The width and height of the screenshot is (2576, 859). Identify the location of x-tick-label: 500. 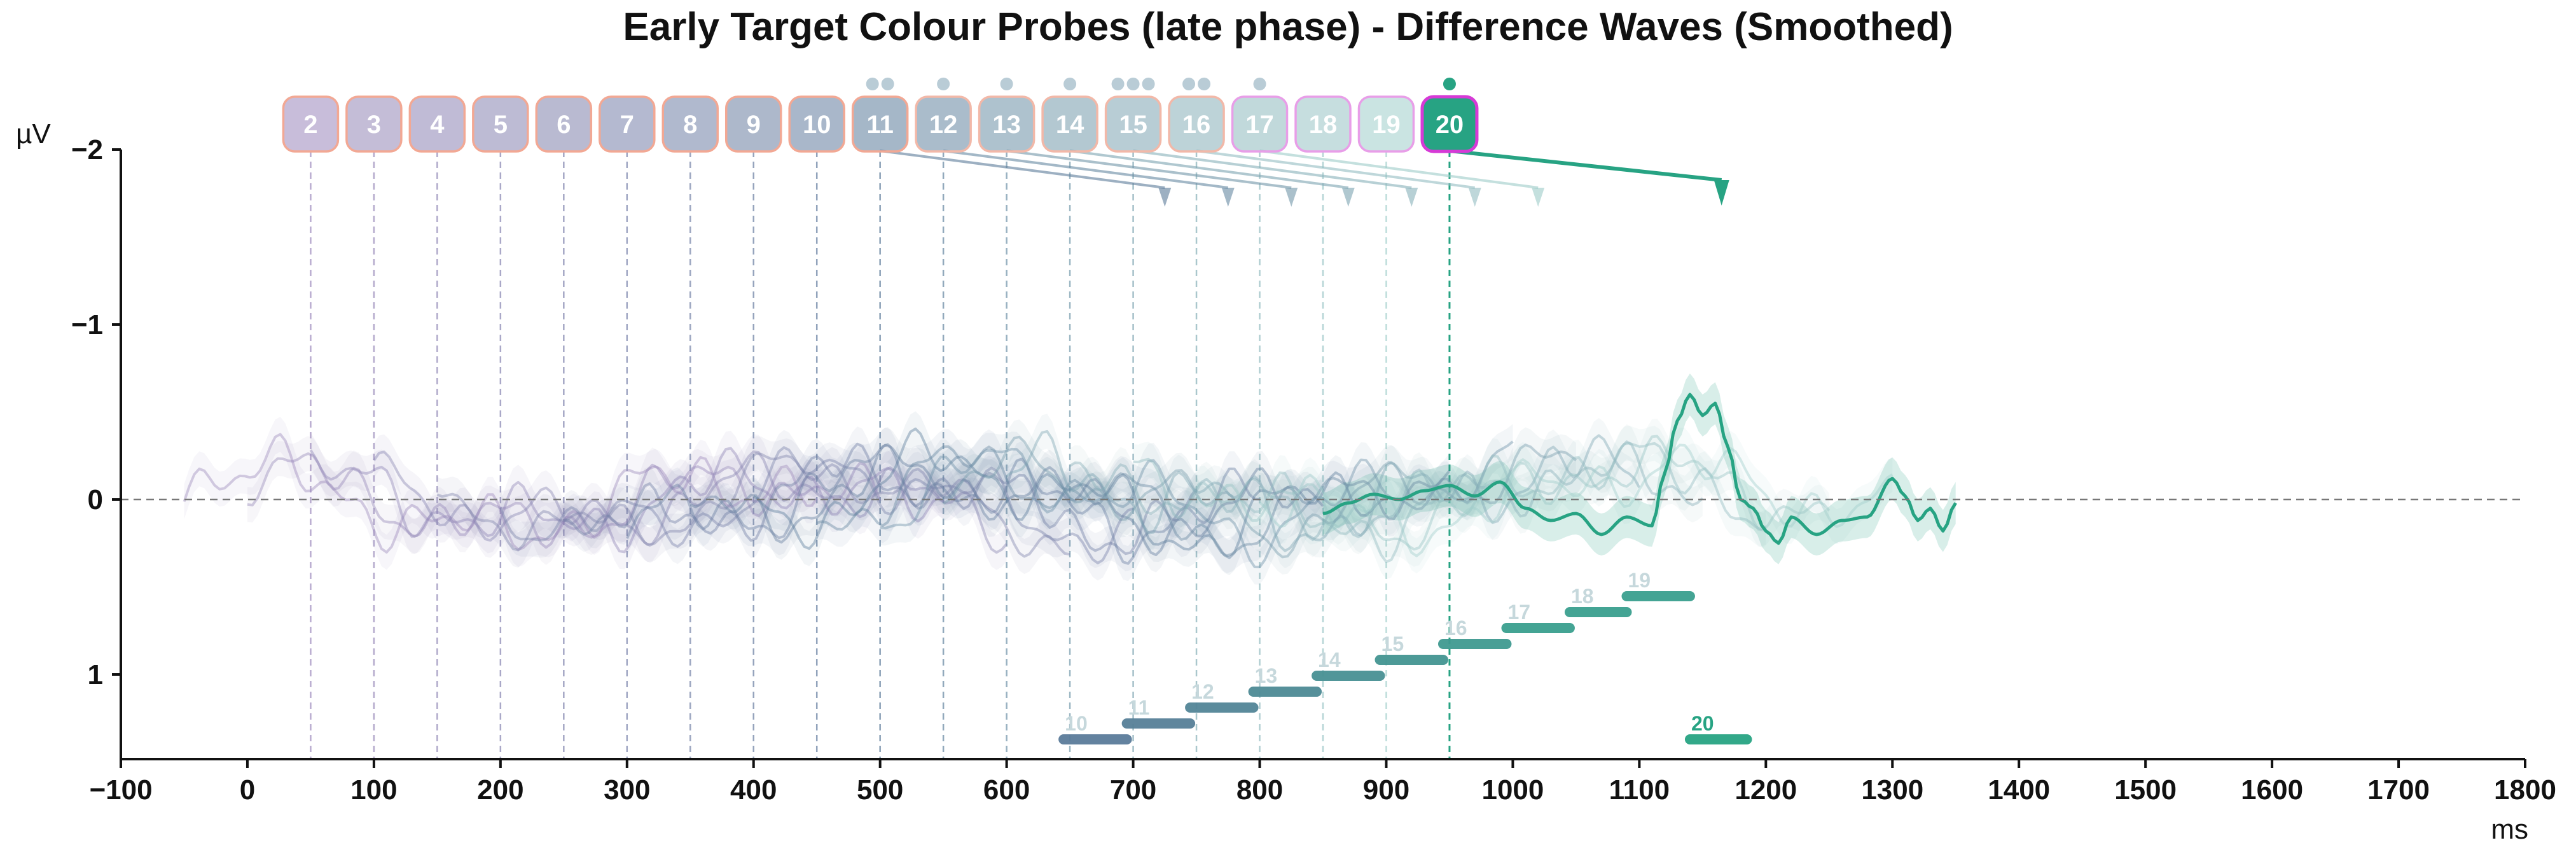
(880, 790).